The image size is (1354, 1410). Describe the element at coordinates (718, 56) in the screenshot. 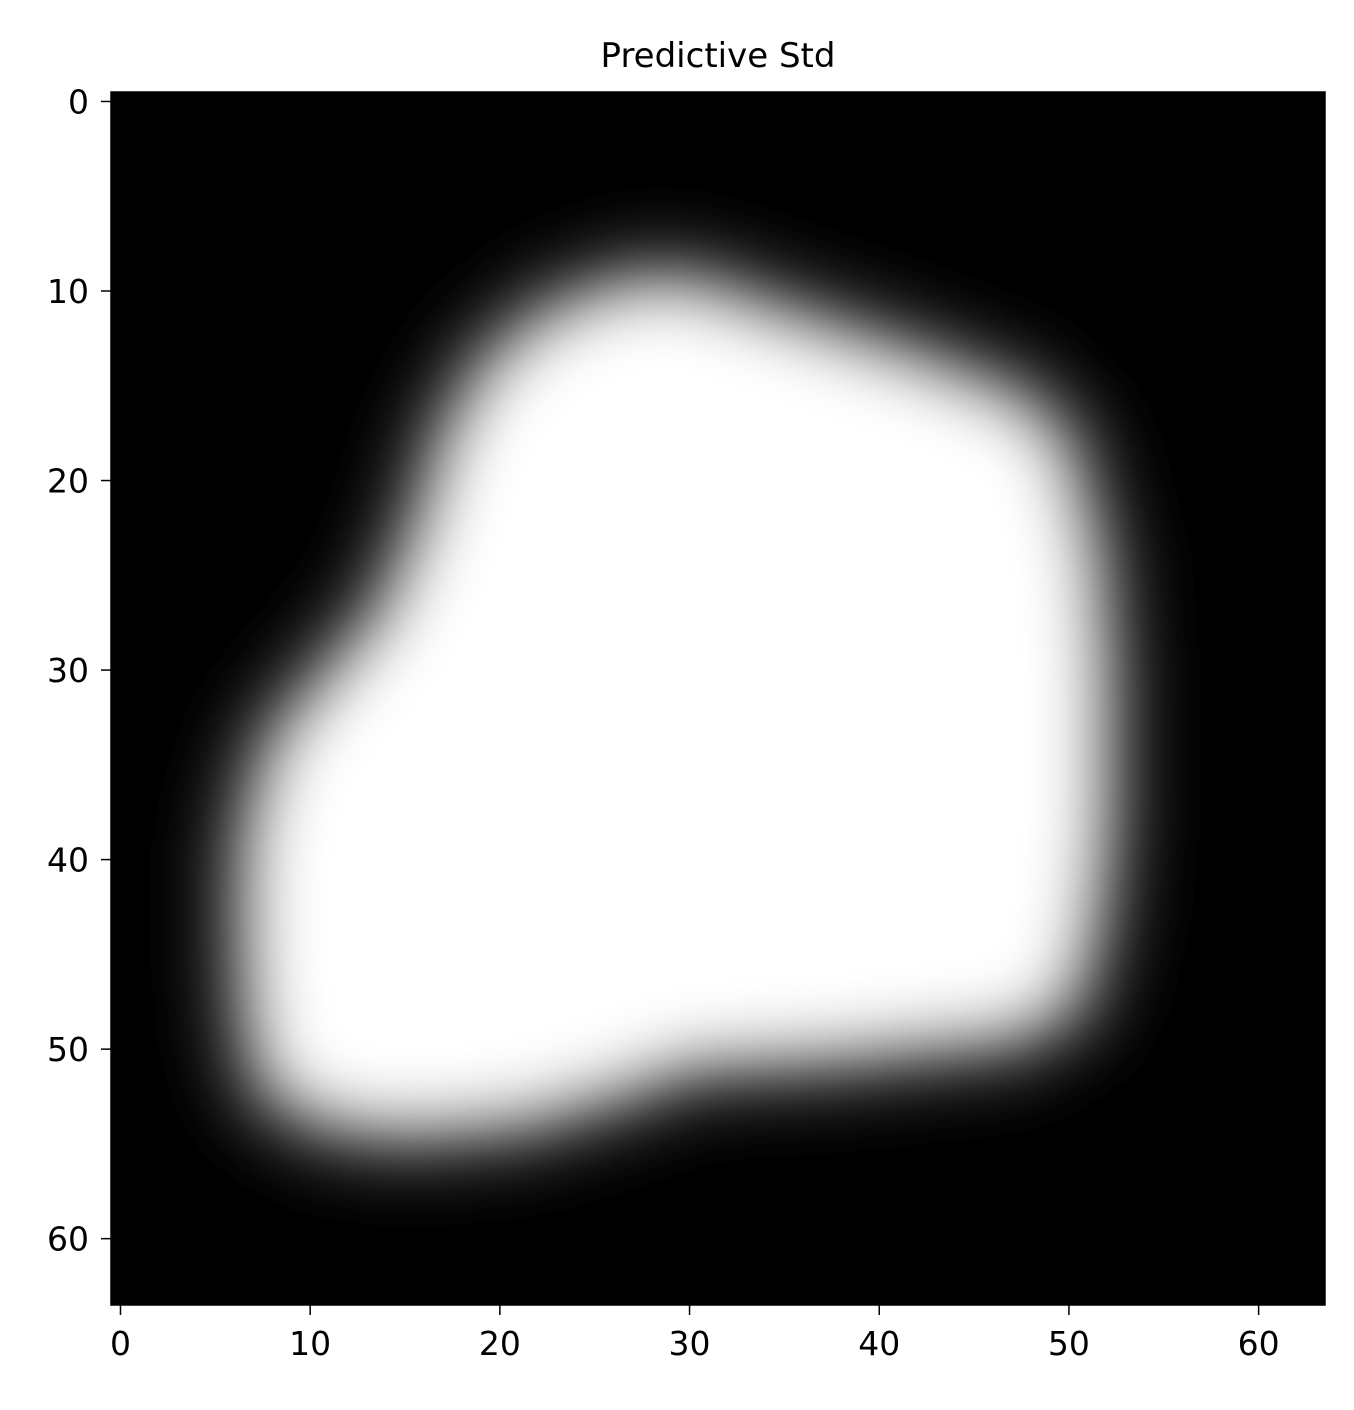

I see `chart-title: Predictive Std` at that location.